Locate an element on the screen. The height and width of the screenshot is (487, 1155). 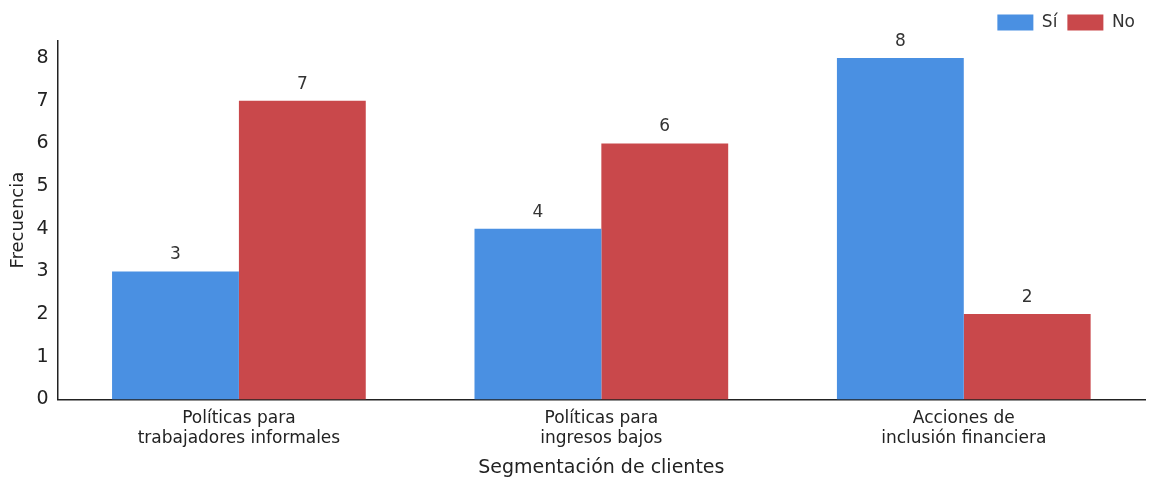
y-tick-label: 7 is located at coordinates (42, 98).